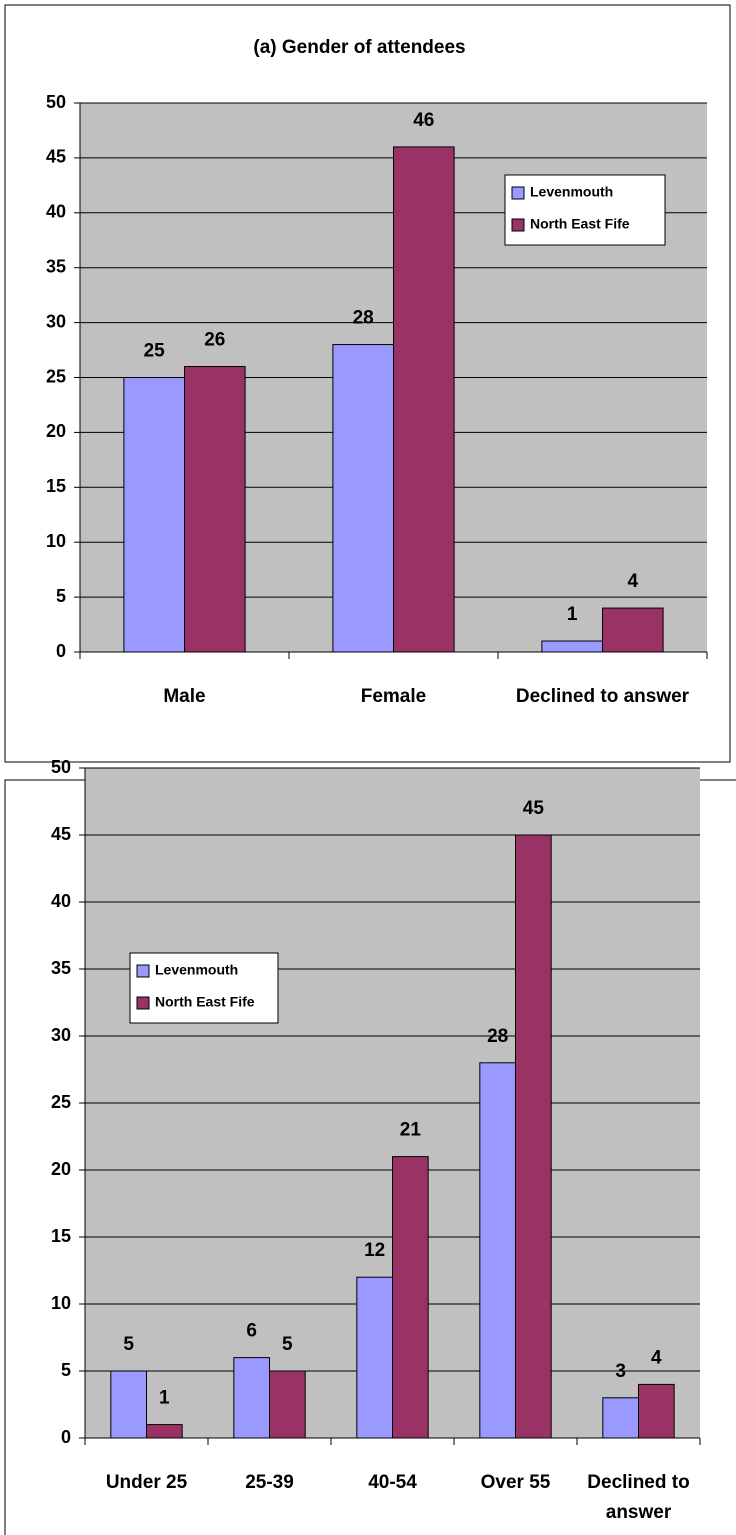  What do you see at coordinates (534, 808) in the screenshot?
I see `data-label: 45` at bounding box center [534, 808].